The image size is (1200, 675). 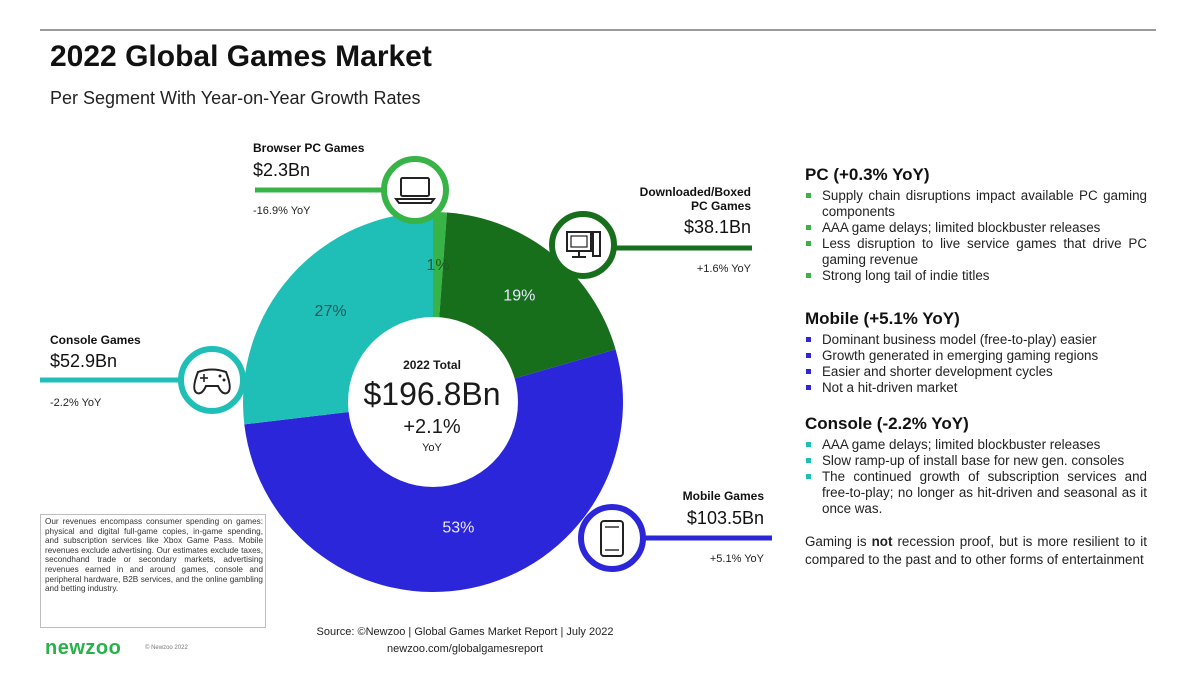 I want to click on center-total-value: $196.8Bn, so click(x=432, y=394).